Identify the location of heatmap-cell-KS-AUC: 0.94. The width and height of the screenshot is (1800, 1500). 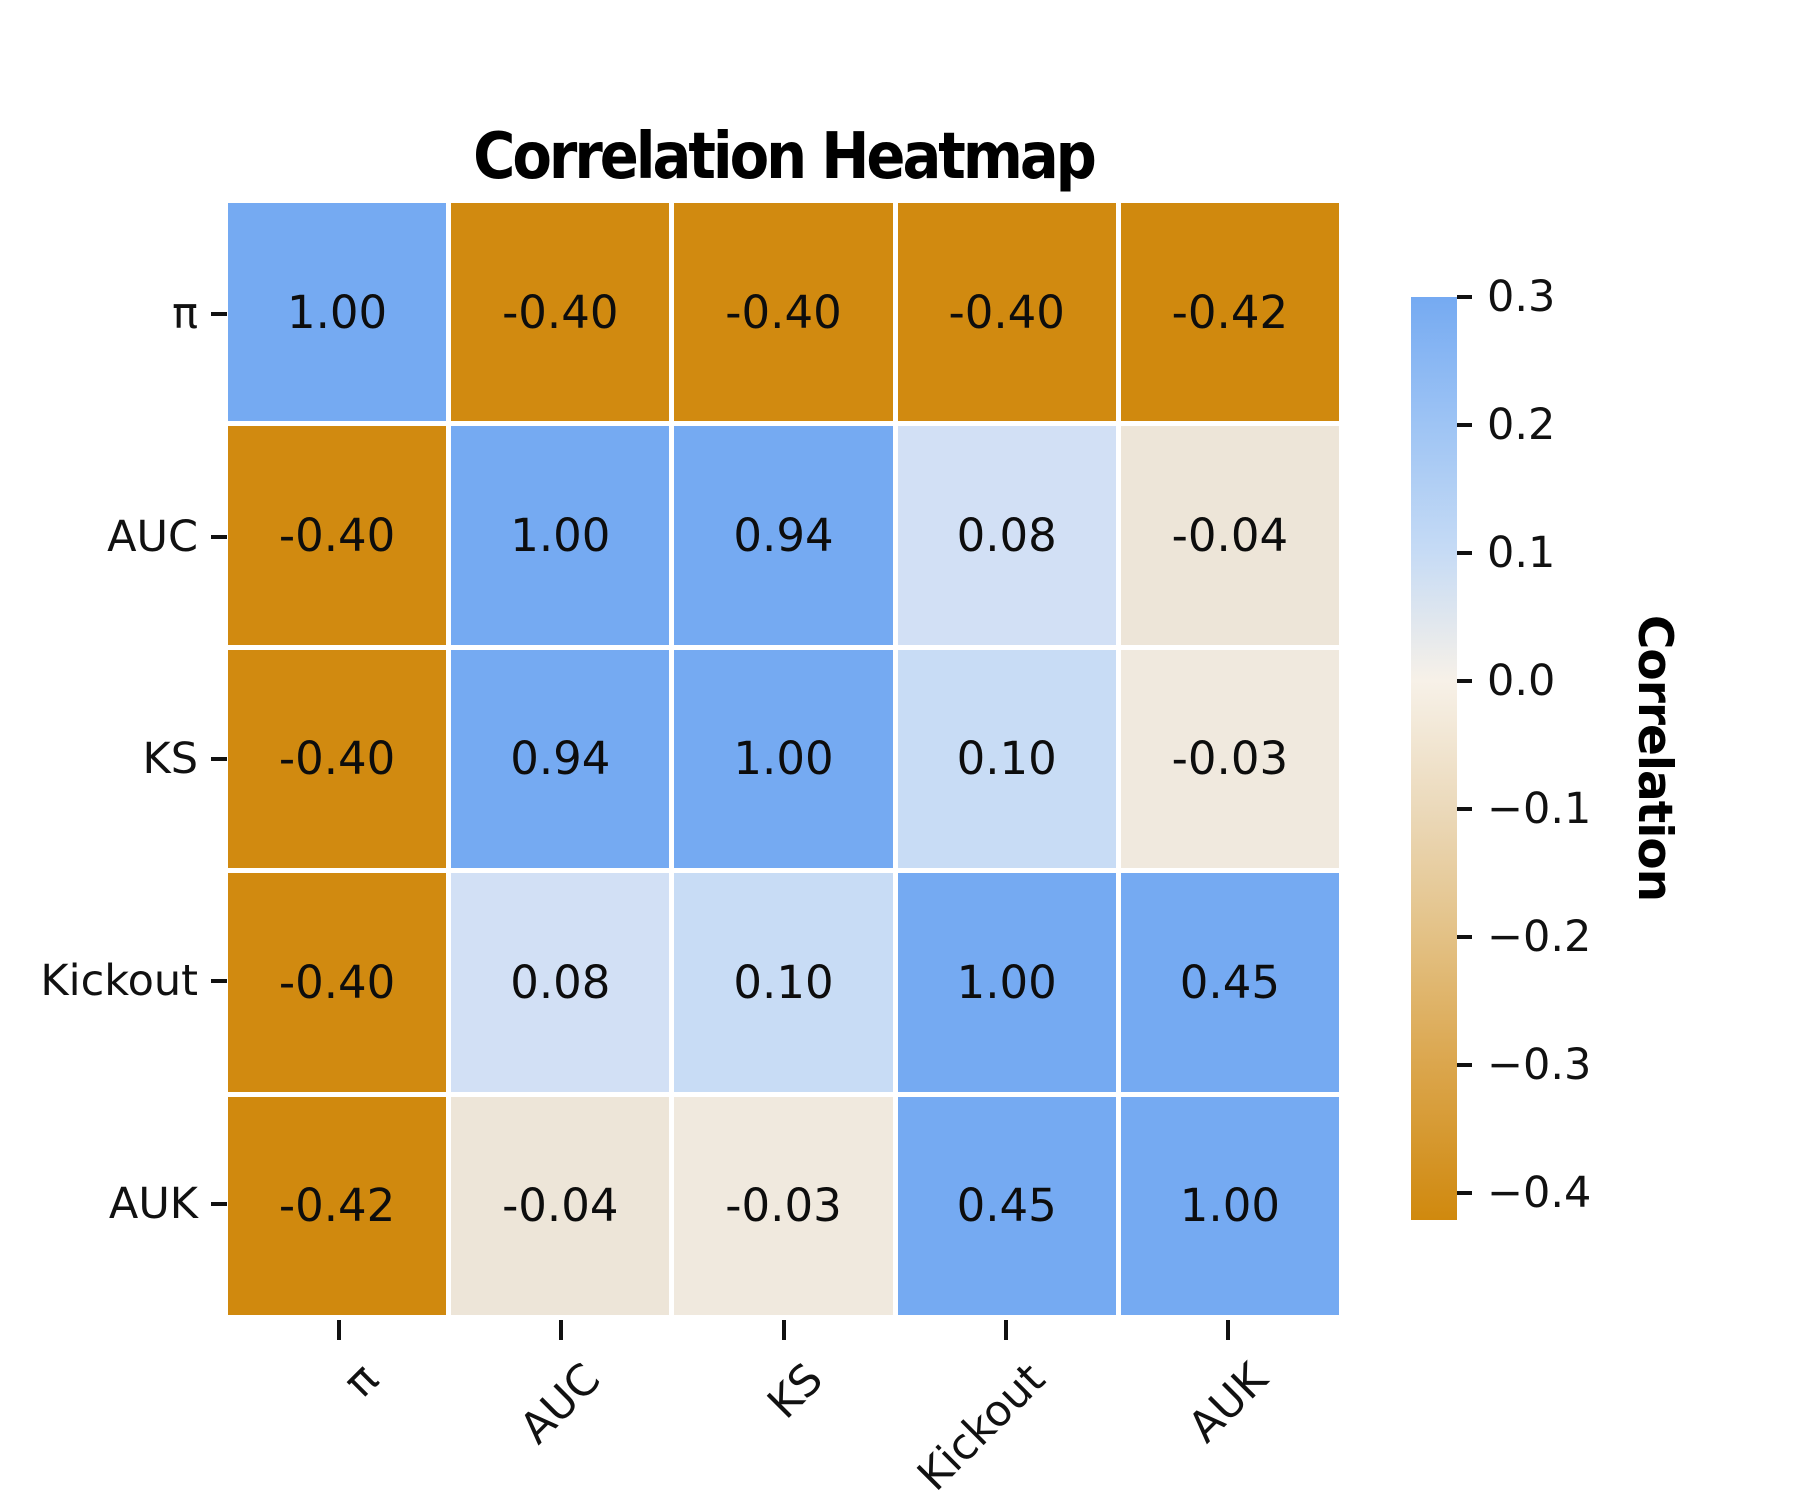
(560, 759).